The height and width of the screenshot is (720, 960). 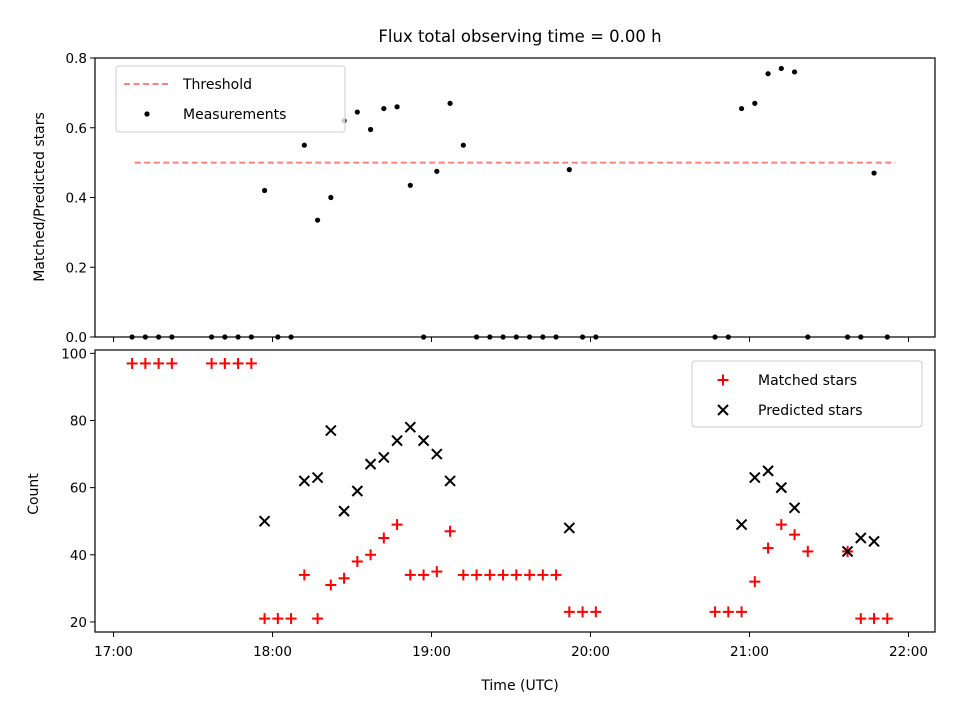 What do you see at coordinates (431, 652) in the screenshot?
I see `x-tick-label: 19:00` at bounding box center [431, 652].